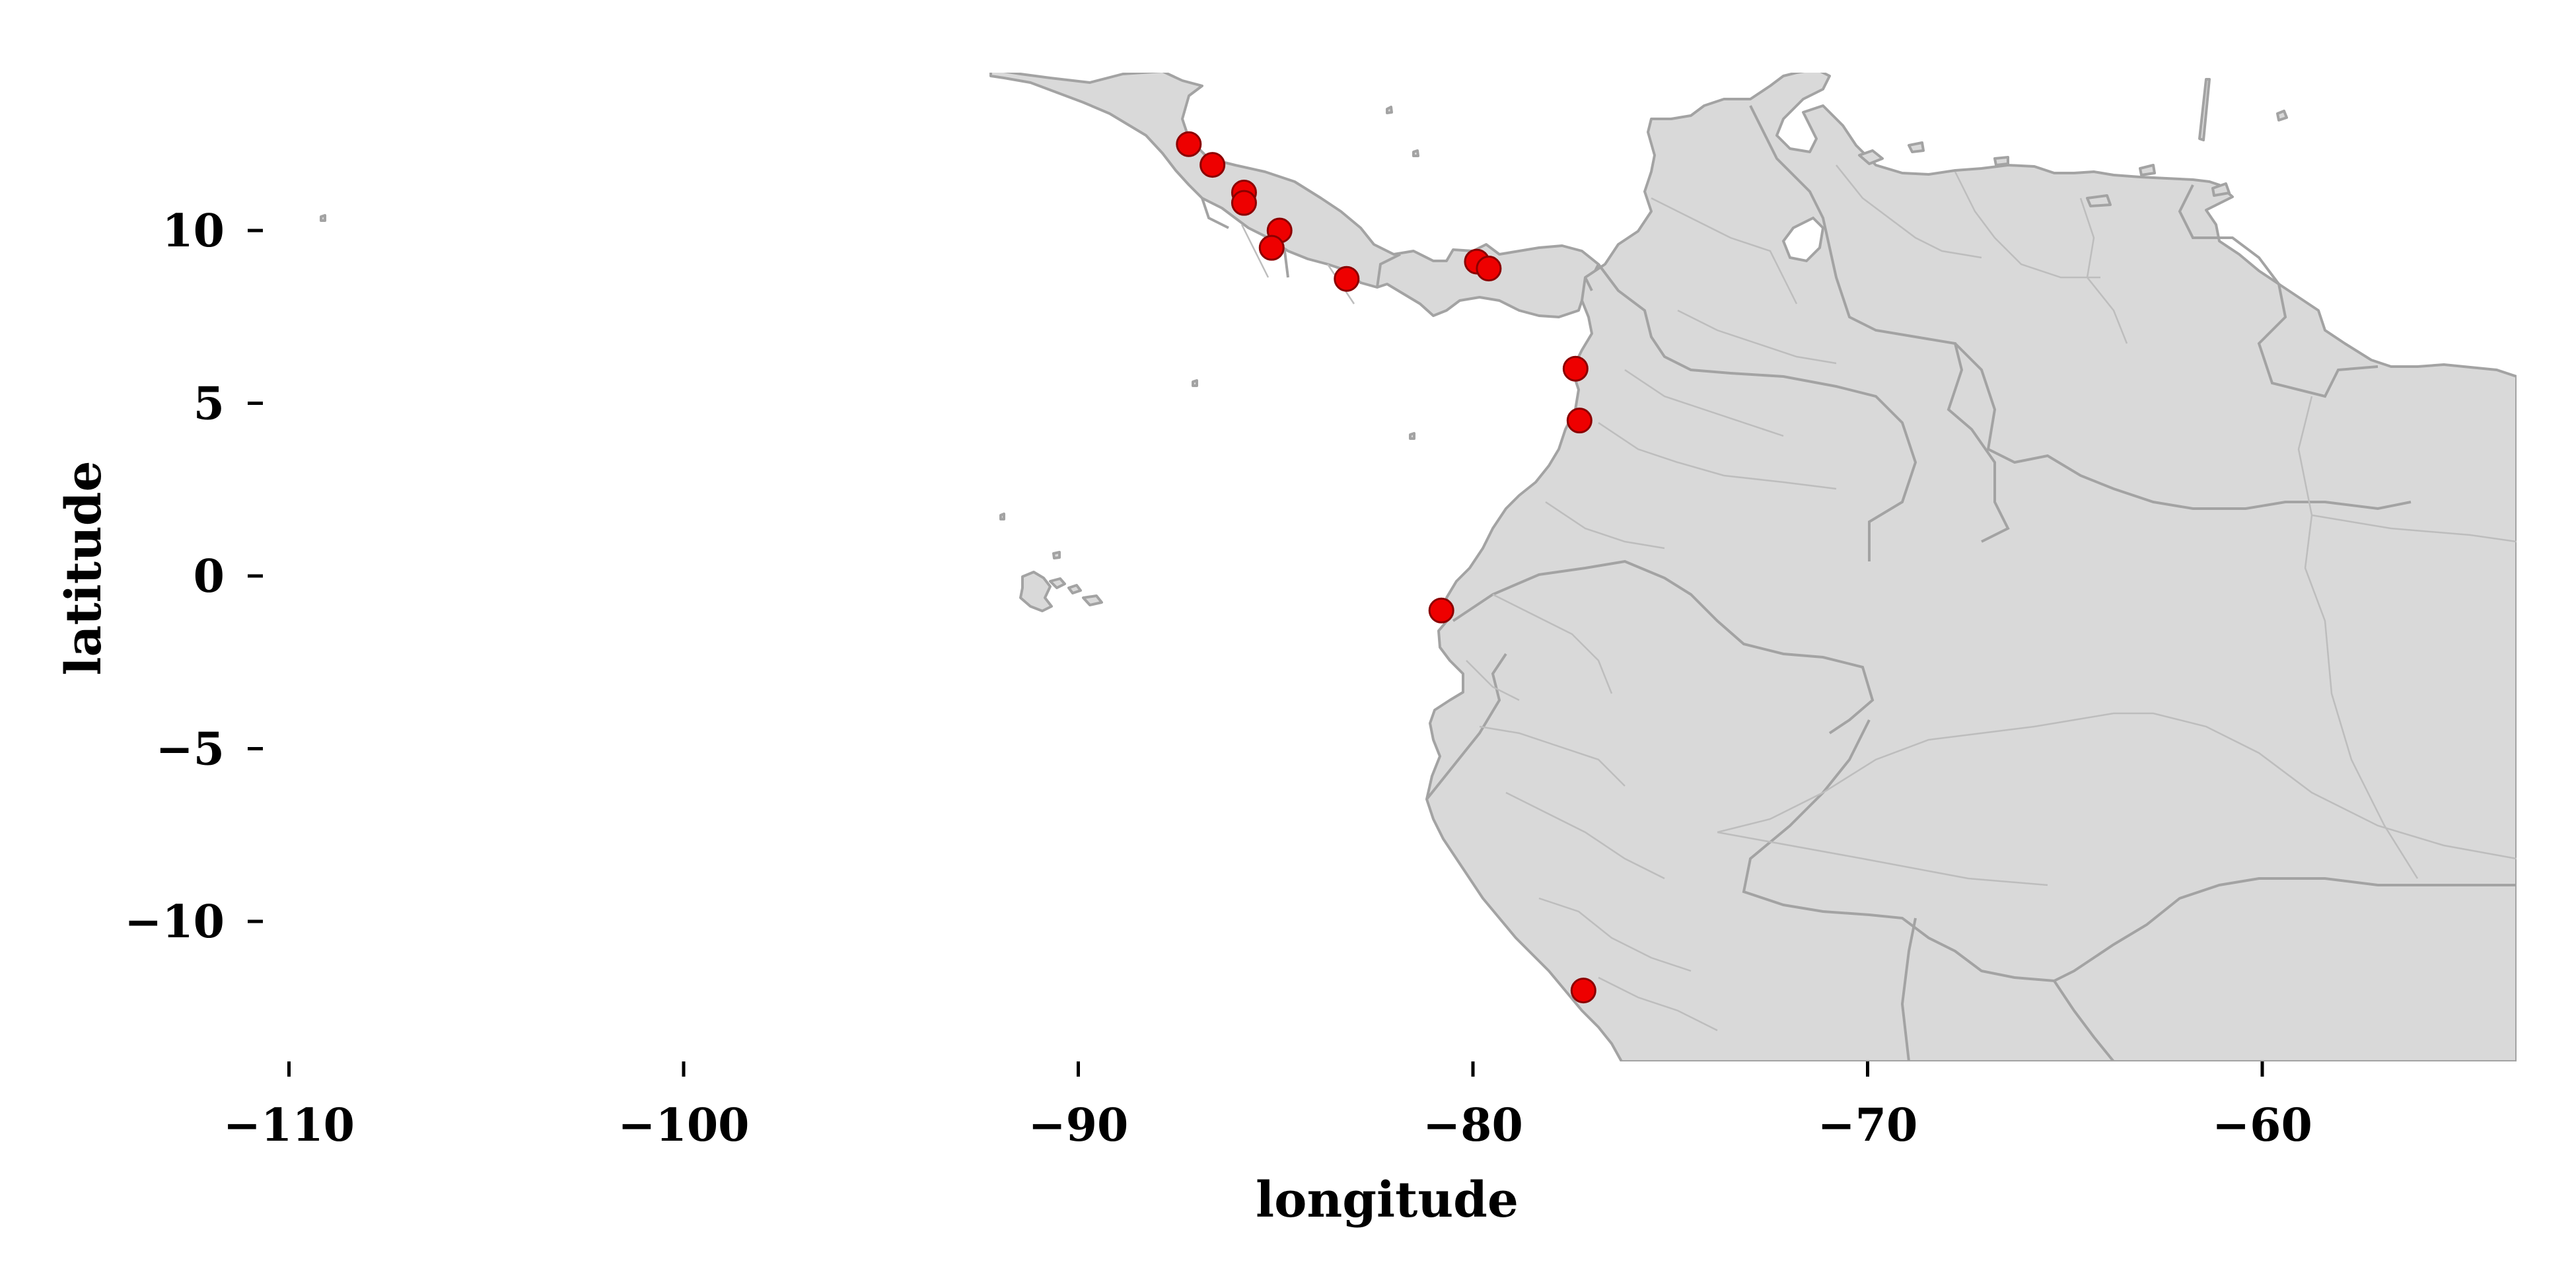 This screenshot has width=2576, height=1288. I want to click on x-tick-label: −60, so click(2262, 1125).